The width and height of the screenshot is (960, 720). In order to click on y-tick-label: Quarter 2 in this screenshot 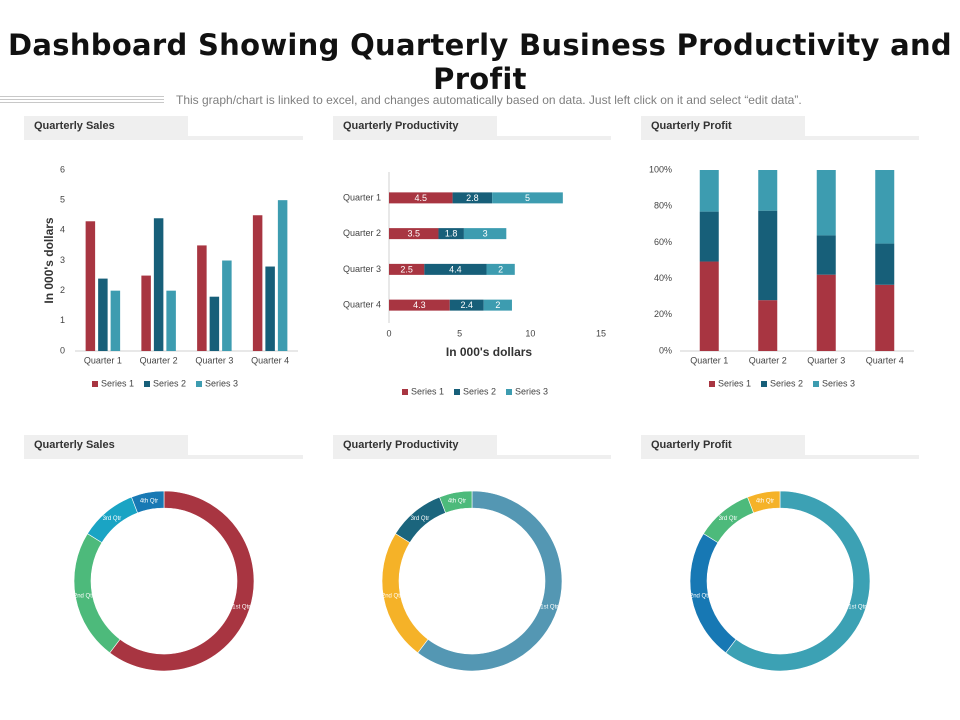, I will do `click(362, 233)`.